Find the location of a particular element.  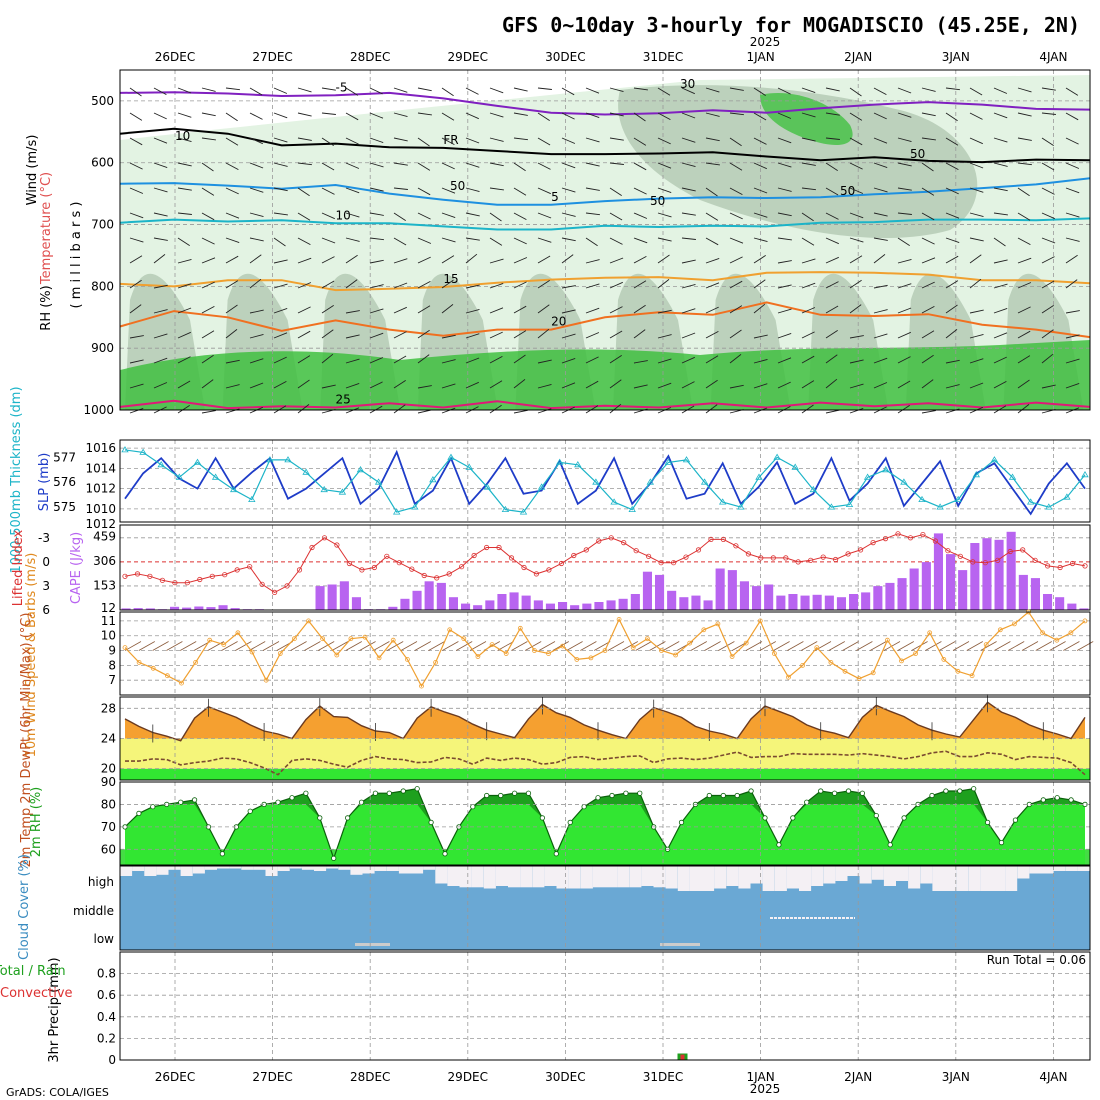

slp-ytick: 1014 is located at coordinates (100, 468).